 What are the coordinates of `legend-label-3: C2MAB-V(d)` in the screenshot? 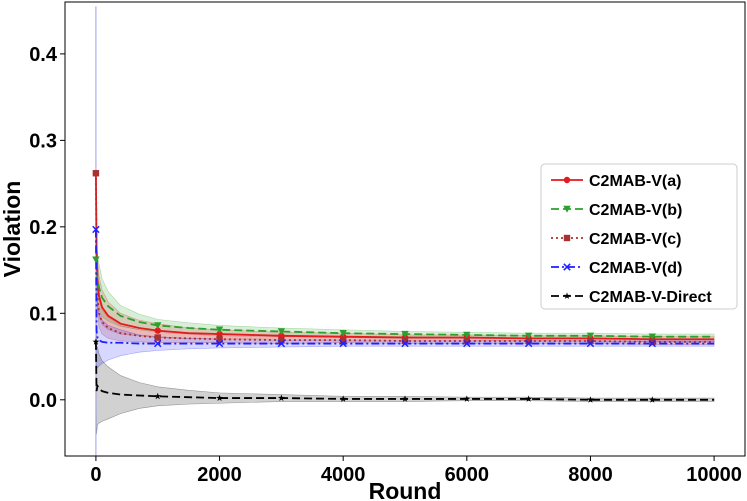 It's located at (635, 268).